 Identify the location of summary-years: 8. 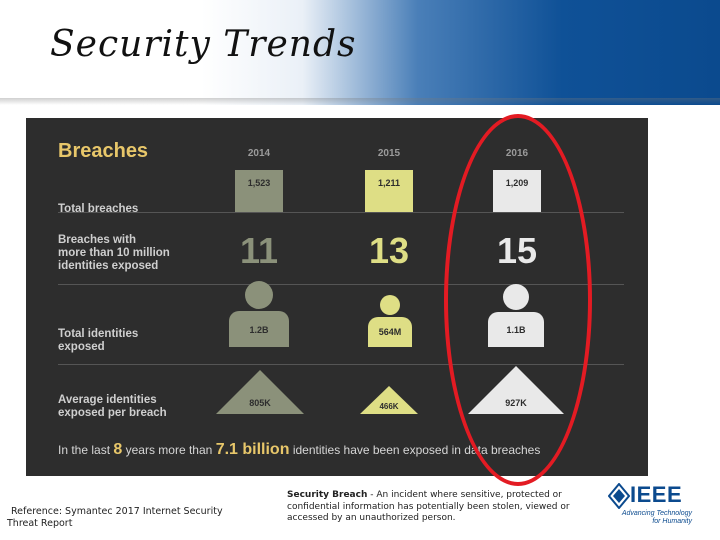
(118, 449).